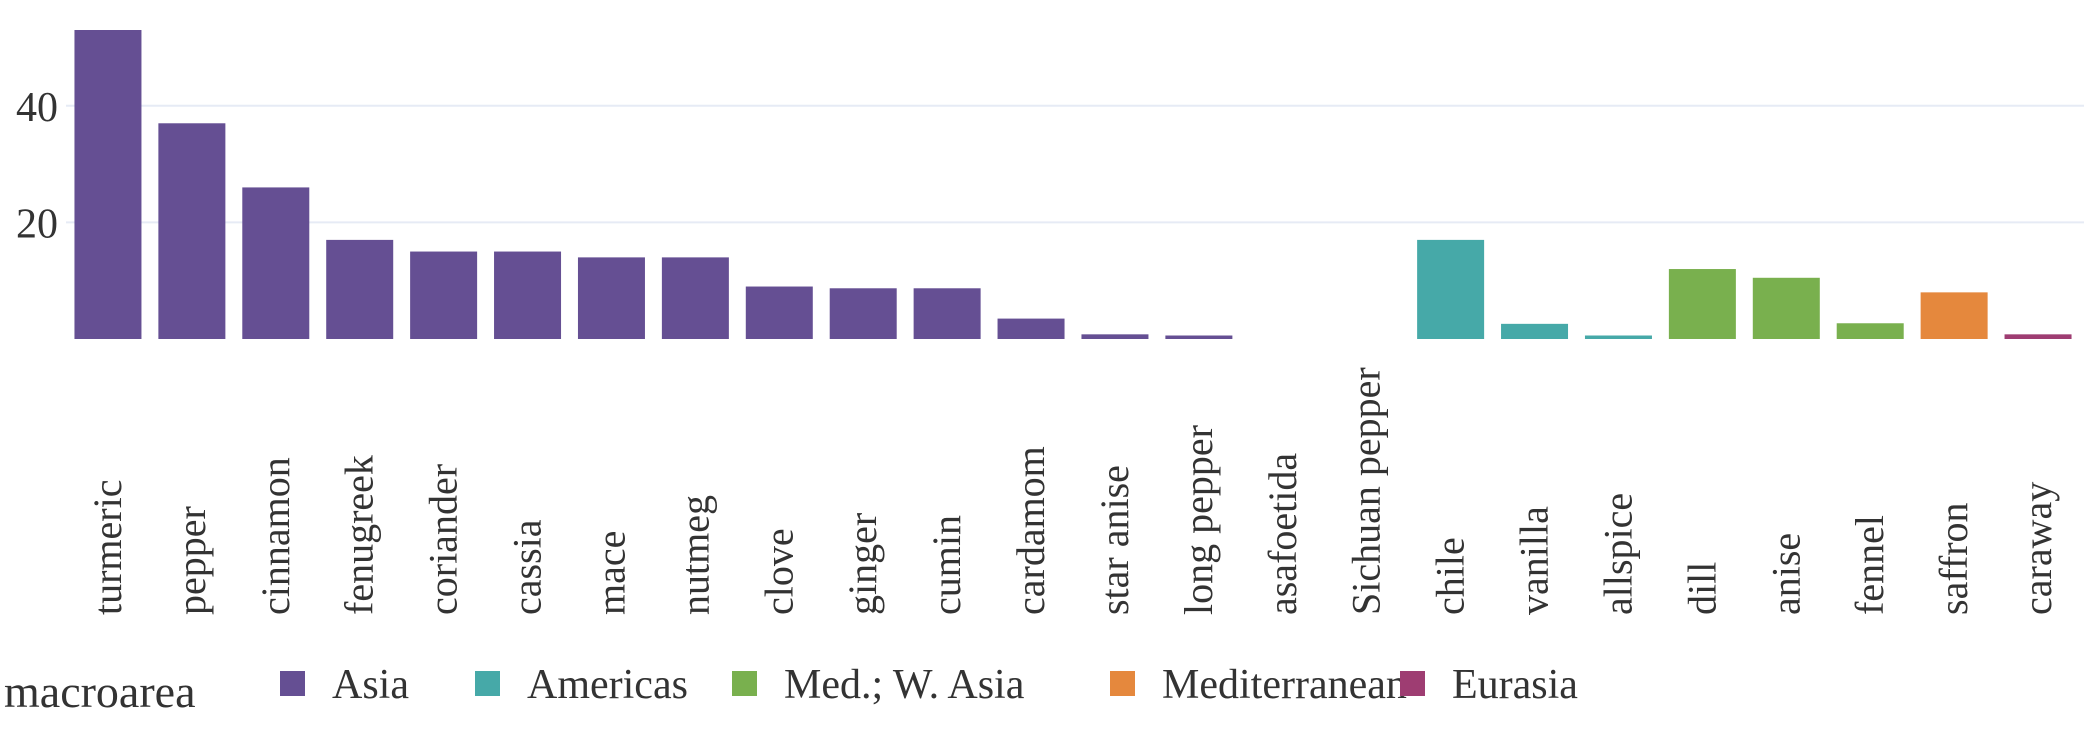 The width and height of the screenshot is (2084, 731). What do you see at coordinates (370, 685) in the screenshot?
I see `legend-label: Asia` at bounding box center [370, 685].